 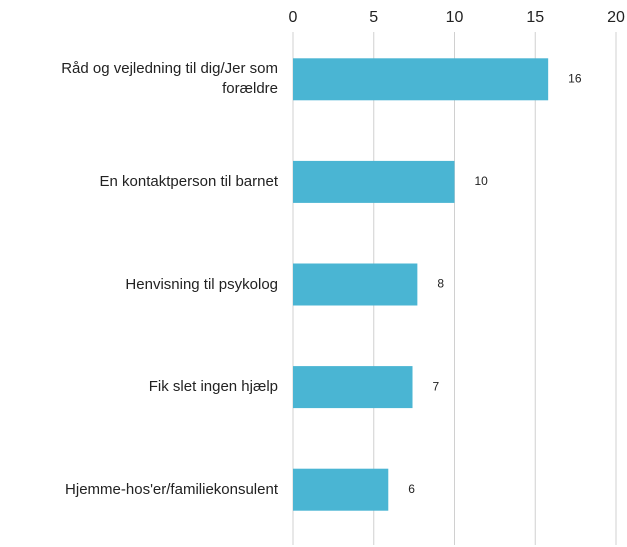 What do you see at coordinates (411, 489) in the screenshot?
I see `value-label: 6` at bounding box center [411, 489].